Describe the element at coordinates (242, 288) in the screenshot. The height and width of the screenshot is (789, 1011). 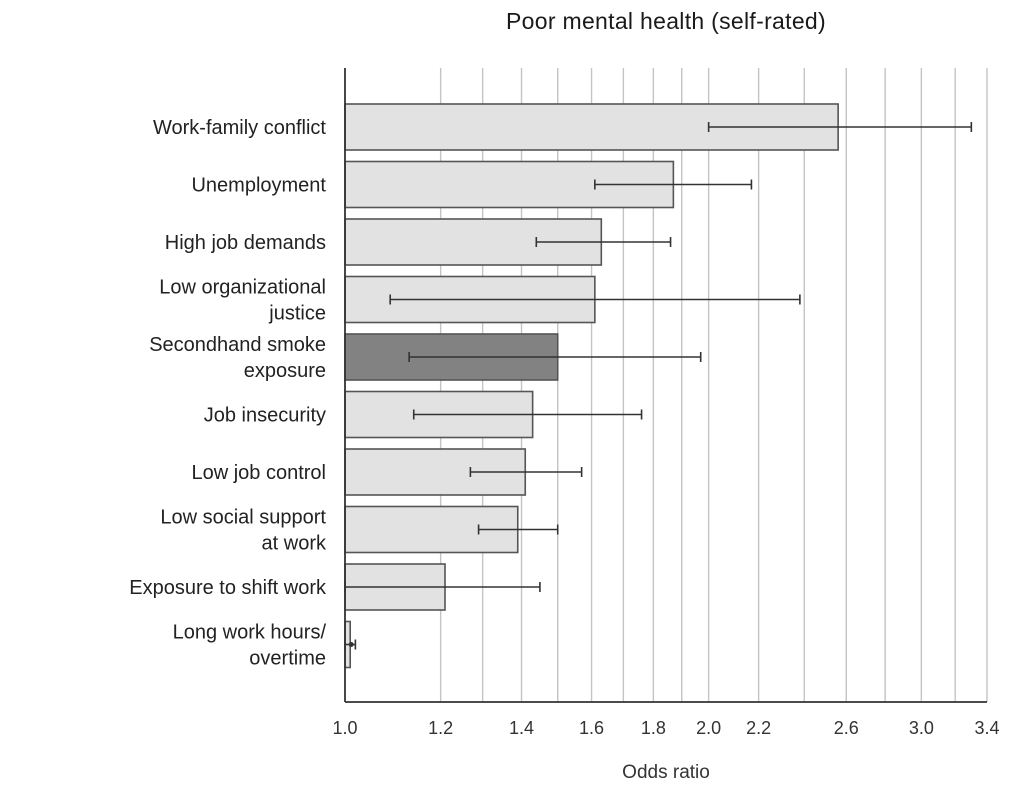
I see `category-label: Low organizational` at that location.